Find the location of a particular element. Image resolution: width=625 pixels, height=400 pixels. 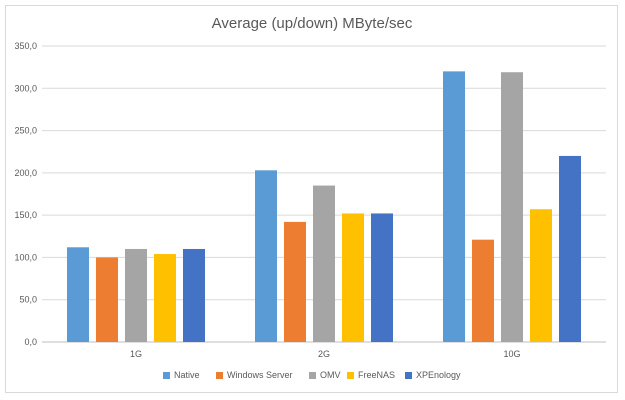

bar-omv-10g is located at coordinates (512, 207).